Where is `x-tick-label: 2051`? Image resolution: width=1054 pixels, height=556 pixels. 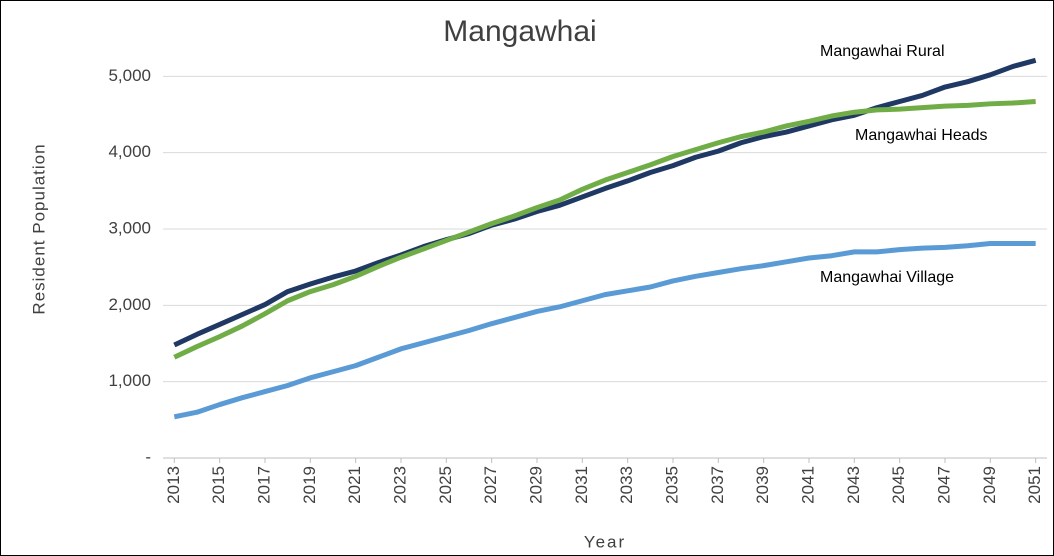 x-tick-label: 2051 is located at coordinates (1034, 485).